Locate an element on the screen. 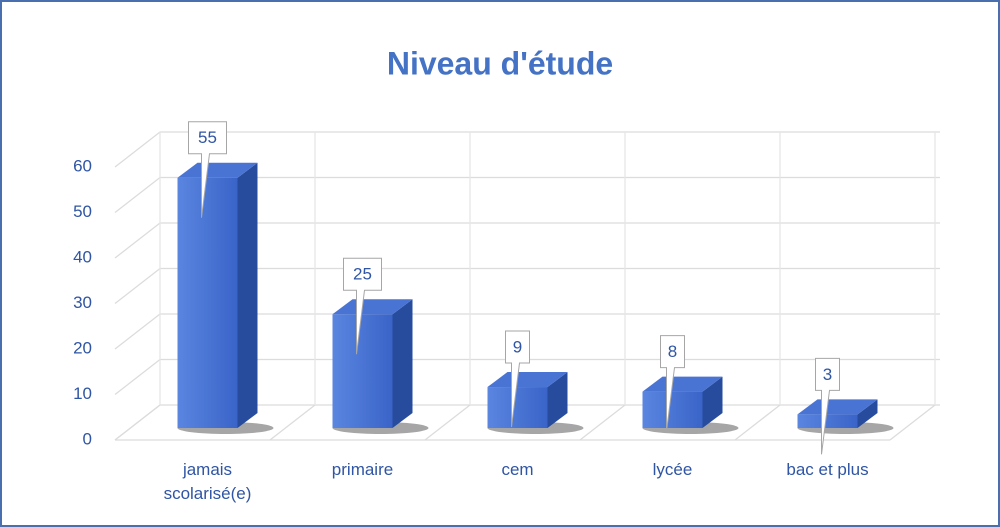 This screenshot has width=1000, height=527. data-label: 9 is located at coordinates (517, 347).